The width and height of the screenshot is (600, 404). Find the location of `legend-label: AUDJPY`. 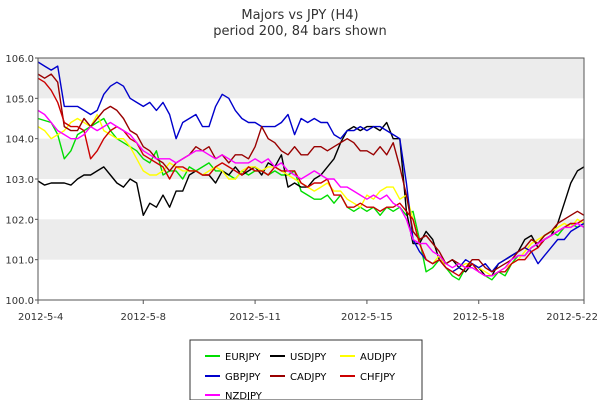

legend-label: AUDJPY is located at coordinates (379, 357).